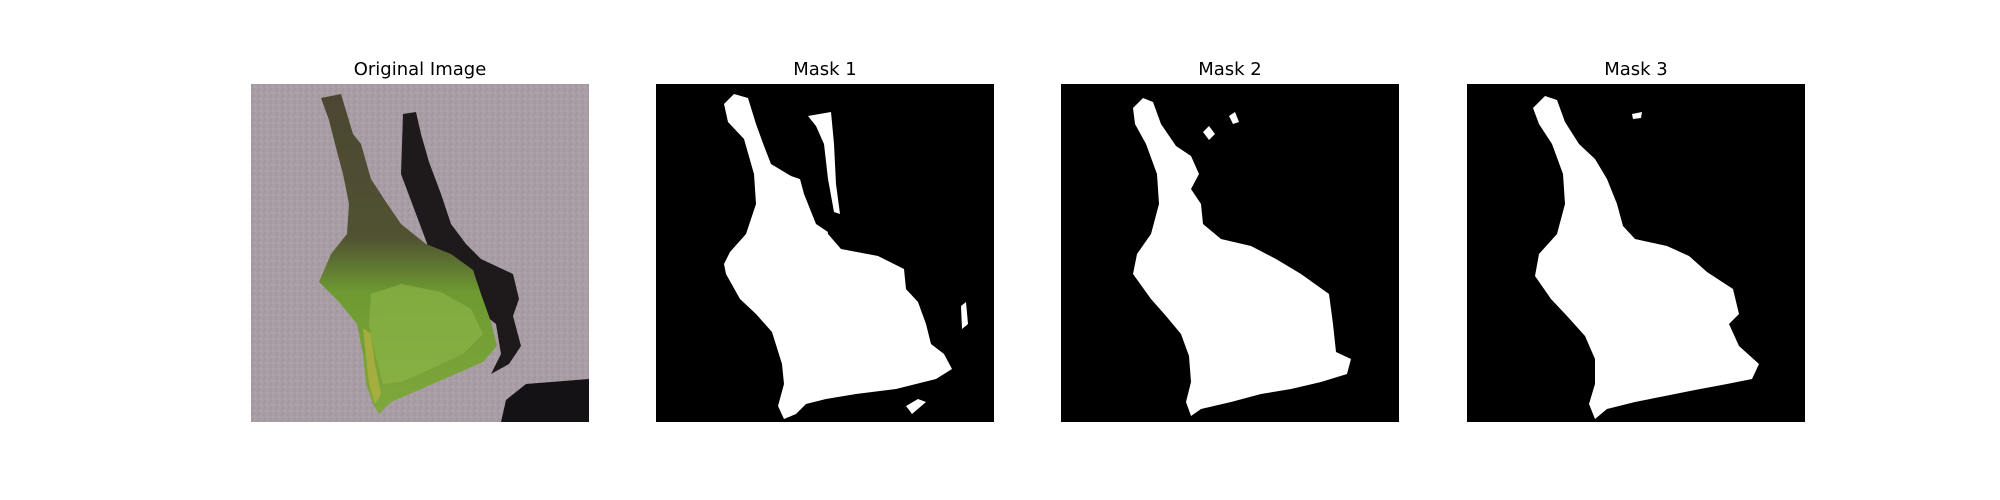  Describe the element at coordinates (420, 69) in the screenshot. I see `panel-title-original-image: Original Image` at that location.